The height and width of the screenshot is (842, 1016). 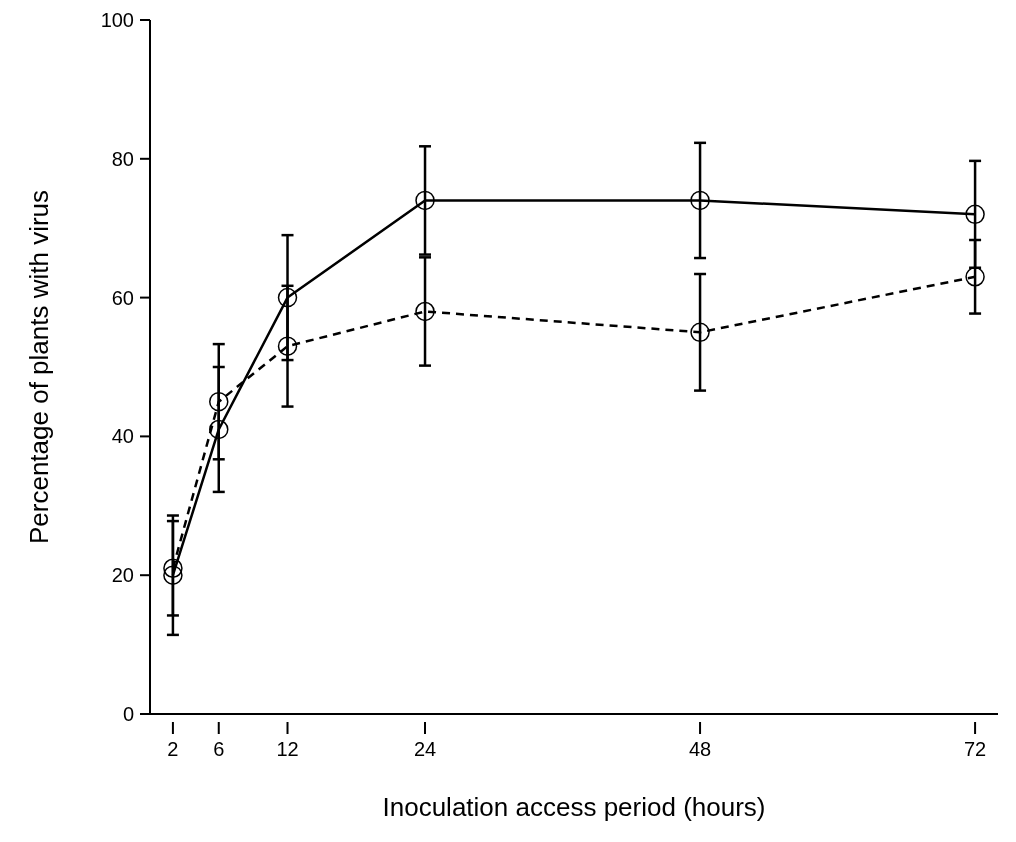 What do you see at coordinates (700, 749) in the screenshot?
I see `x-tick-label: 48` at bounding box center [700, 749].